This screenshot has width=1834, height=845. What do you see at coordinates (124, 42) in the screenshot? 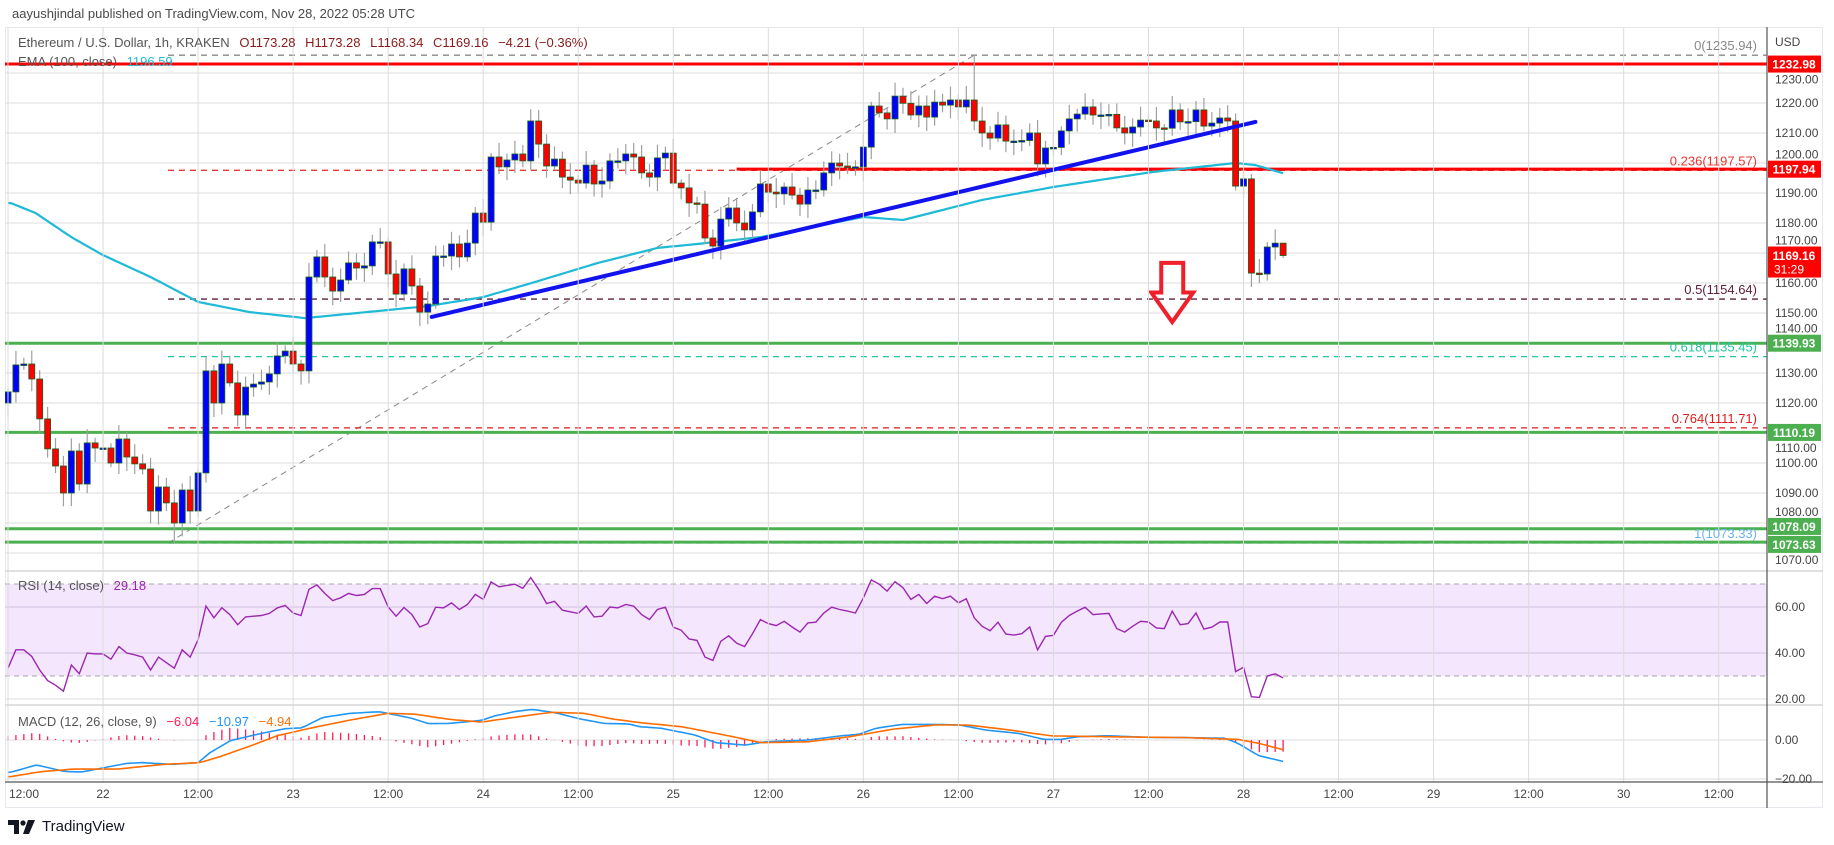
I see `symbol-name: Ethereum / U.S. Dollar, 1h, KRAKEN` at bounding box center [124, 42].